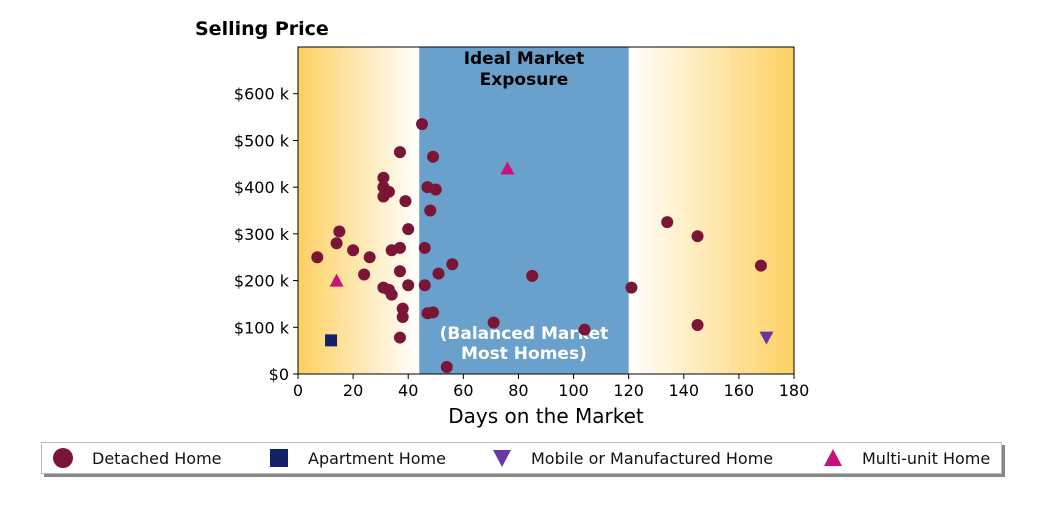 Image resolution: width=1042 pixels, height=513 pixels. What do you see at coordinates (377, 458) in the screenshot?
I see `legend-label: Apartment Home` at bounding box center [377, 458].